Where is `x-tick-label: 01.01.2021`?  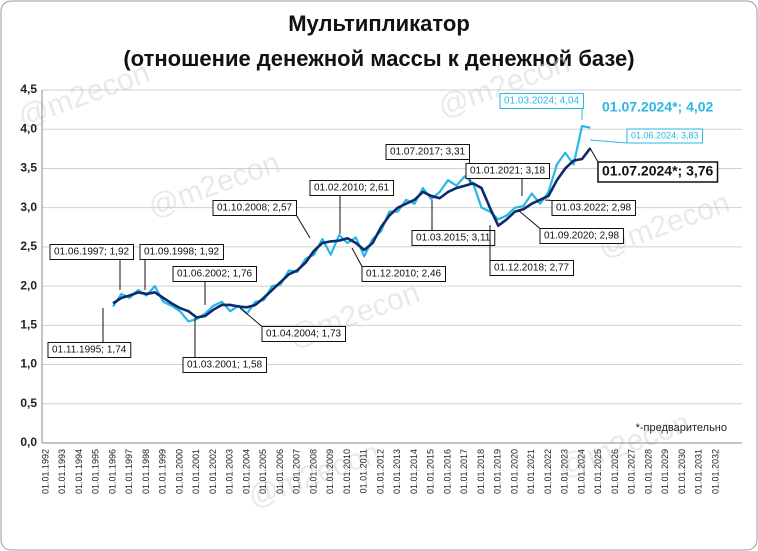 x-tick-label: 01.01.2021 is located at coordinates (531, 471).